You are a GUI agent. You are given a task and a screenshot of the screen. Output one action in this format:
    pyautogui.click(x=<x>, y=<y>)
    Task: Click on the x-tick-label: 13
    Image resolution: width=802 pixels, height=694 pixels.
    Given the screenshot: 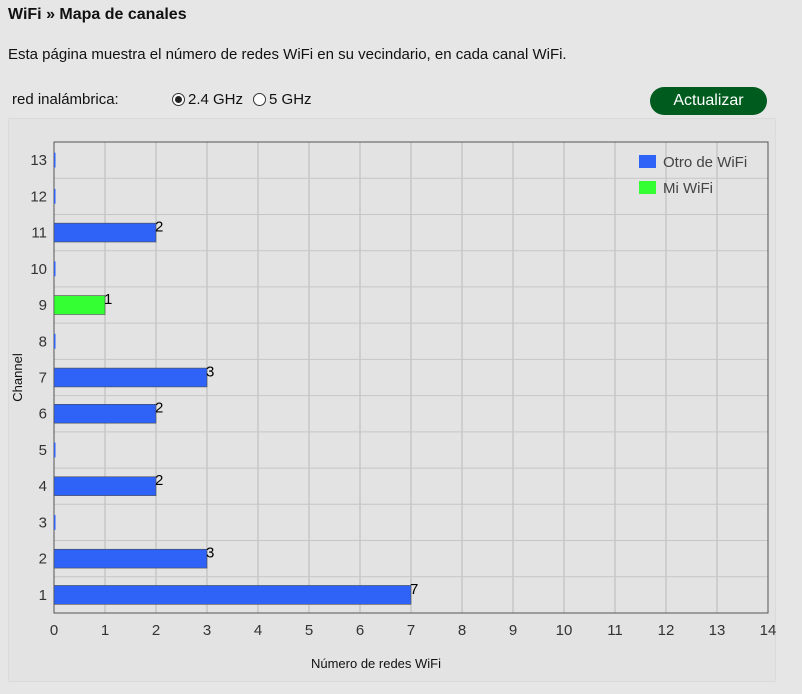 What is the action you would take?
    pyautogui.click(x=717, y=630)
    